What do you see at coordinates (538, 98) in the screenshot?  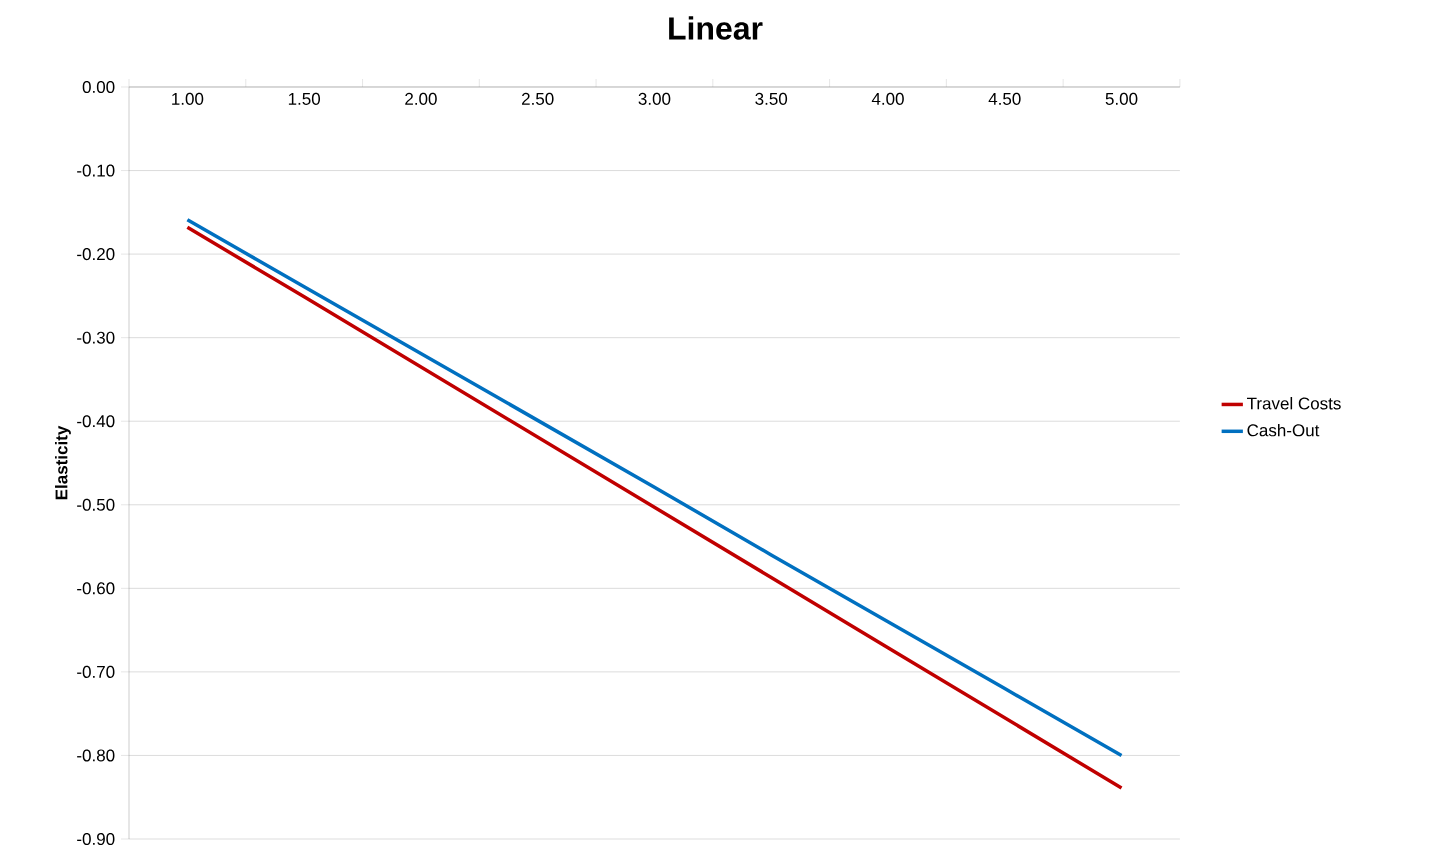 I see `x-tick-label: 2.50` at bounding box center [538, 98].